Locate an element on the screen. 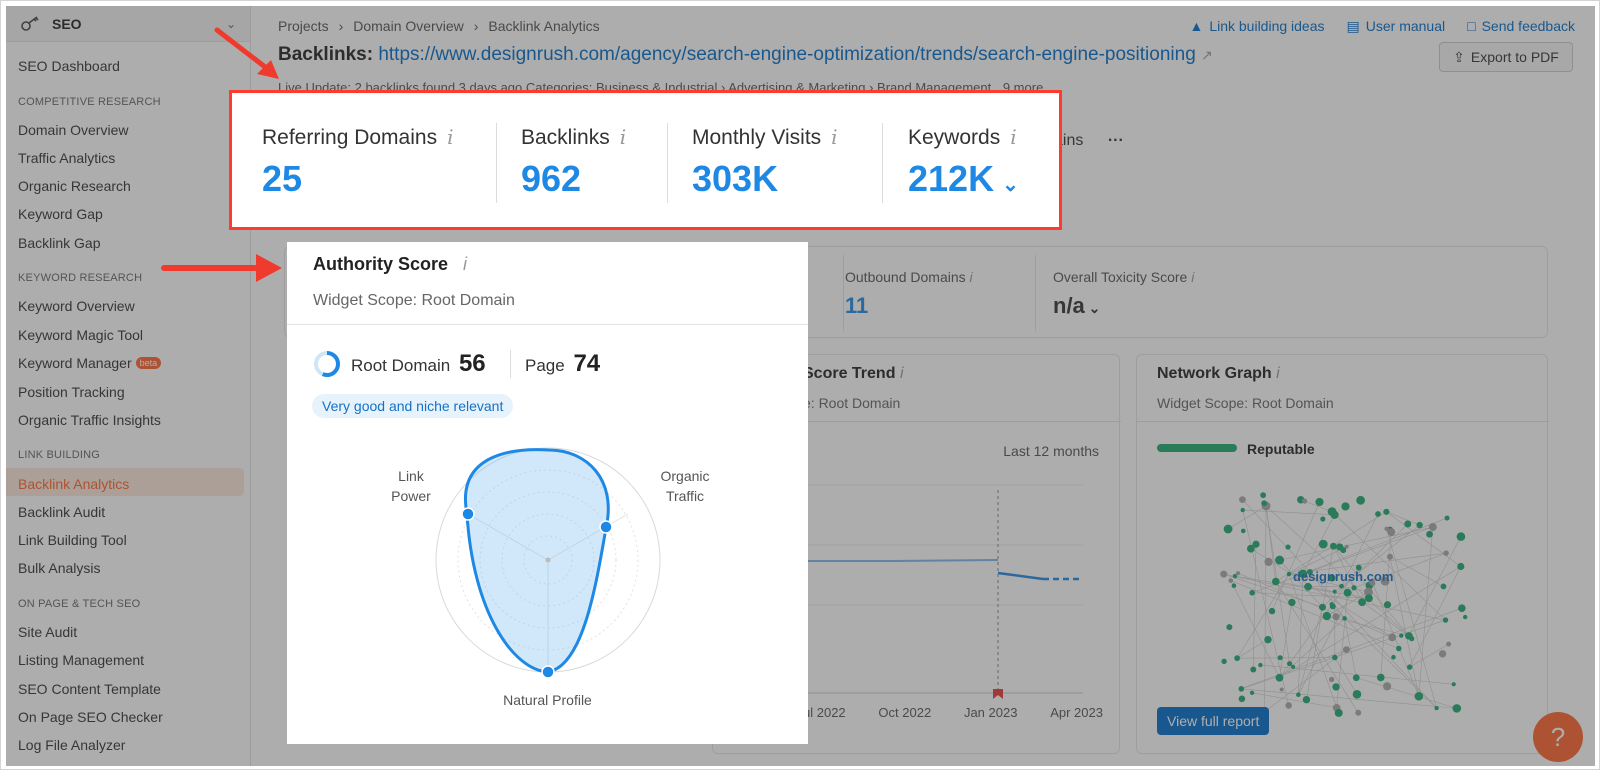 The height and width of the screenshot is (770, 1600). network-graph is located at coordinates (1347, 615).